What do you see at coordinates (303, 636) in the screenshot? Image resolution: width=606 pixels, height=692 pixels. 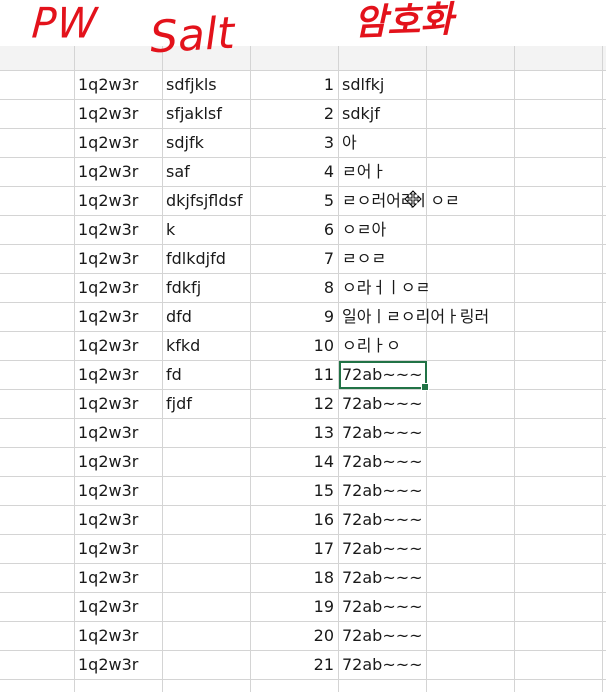 I see `table-row: 1q2w3r 20 72ab~~~` at bounding box center [303, 636].